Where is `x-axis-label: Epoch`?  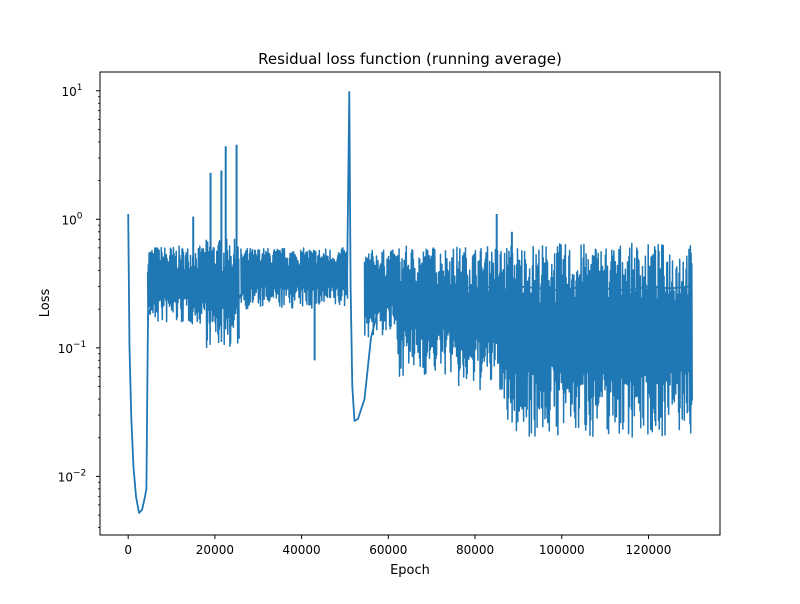
x-axis-label: Epoch is located at coordinates (410, 570).